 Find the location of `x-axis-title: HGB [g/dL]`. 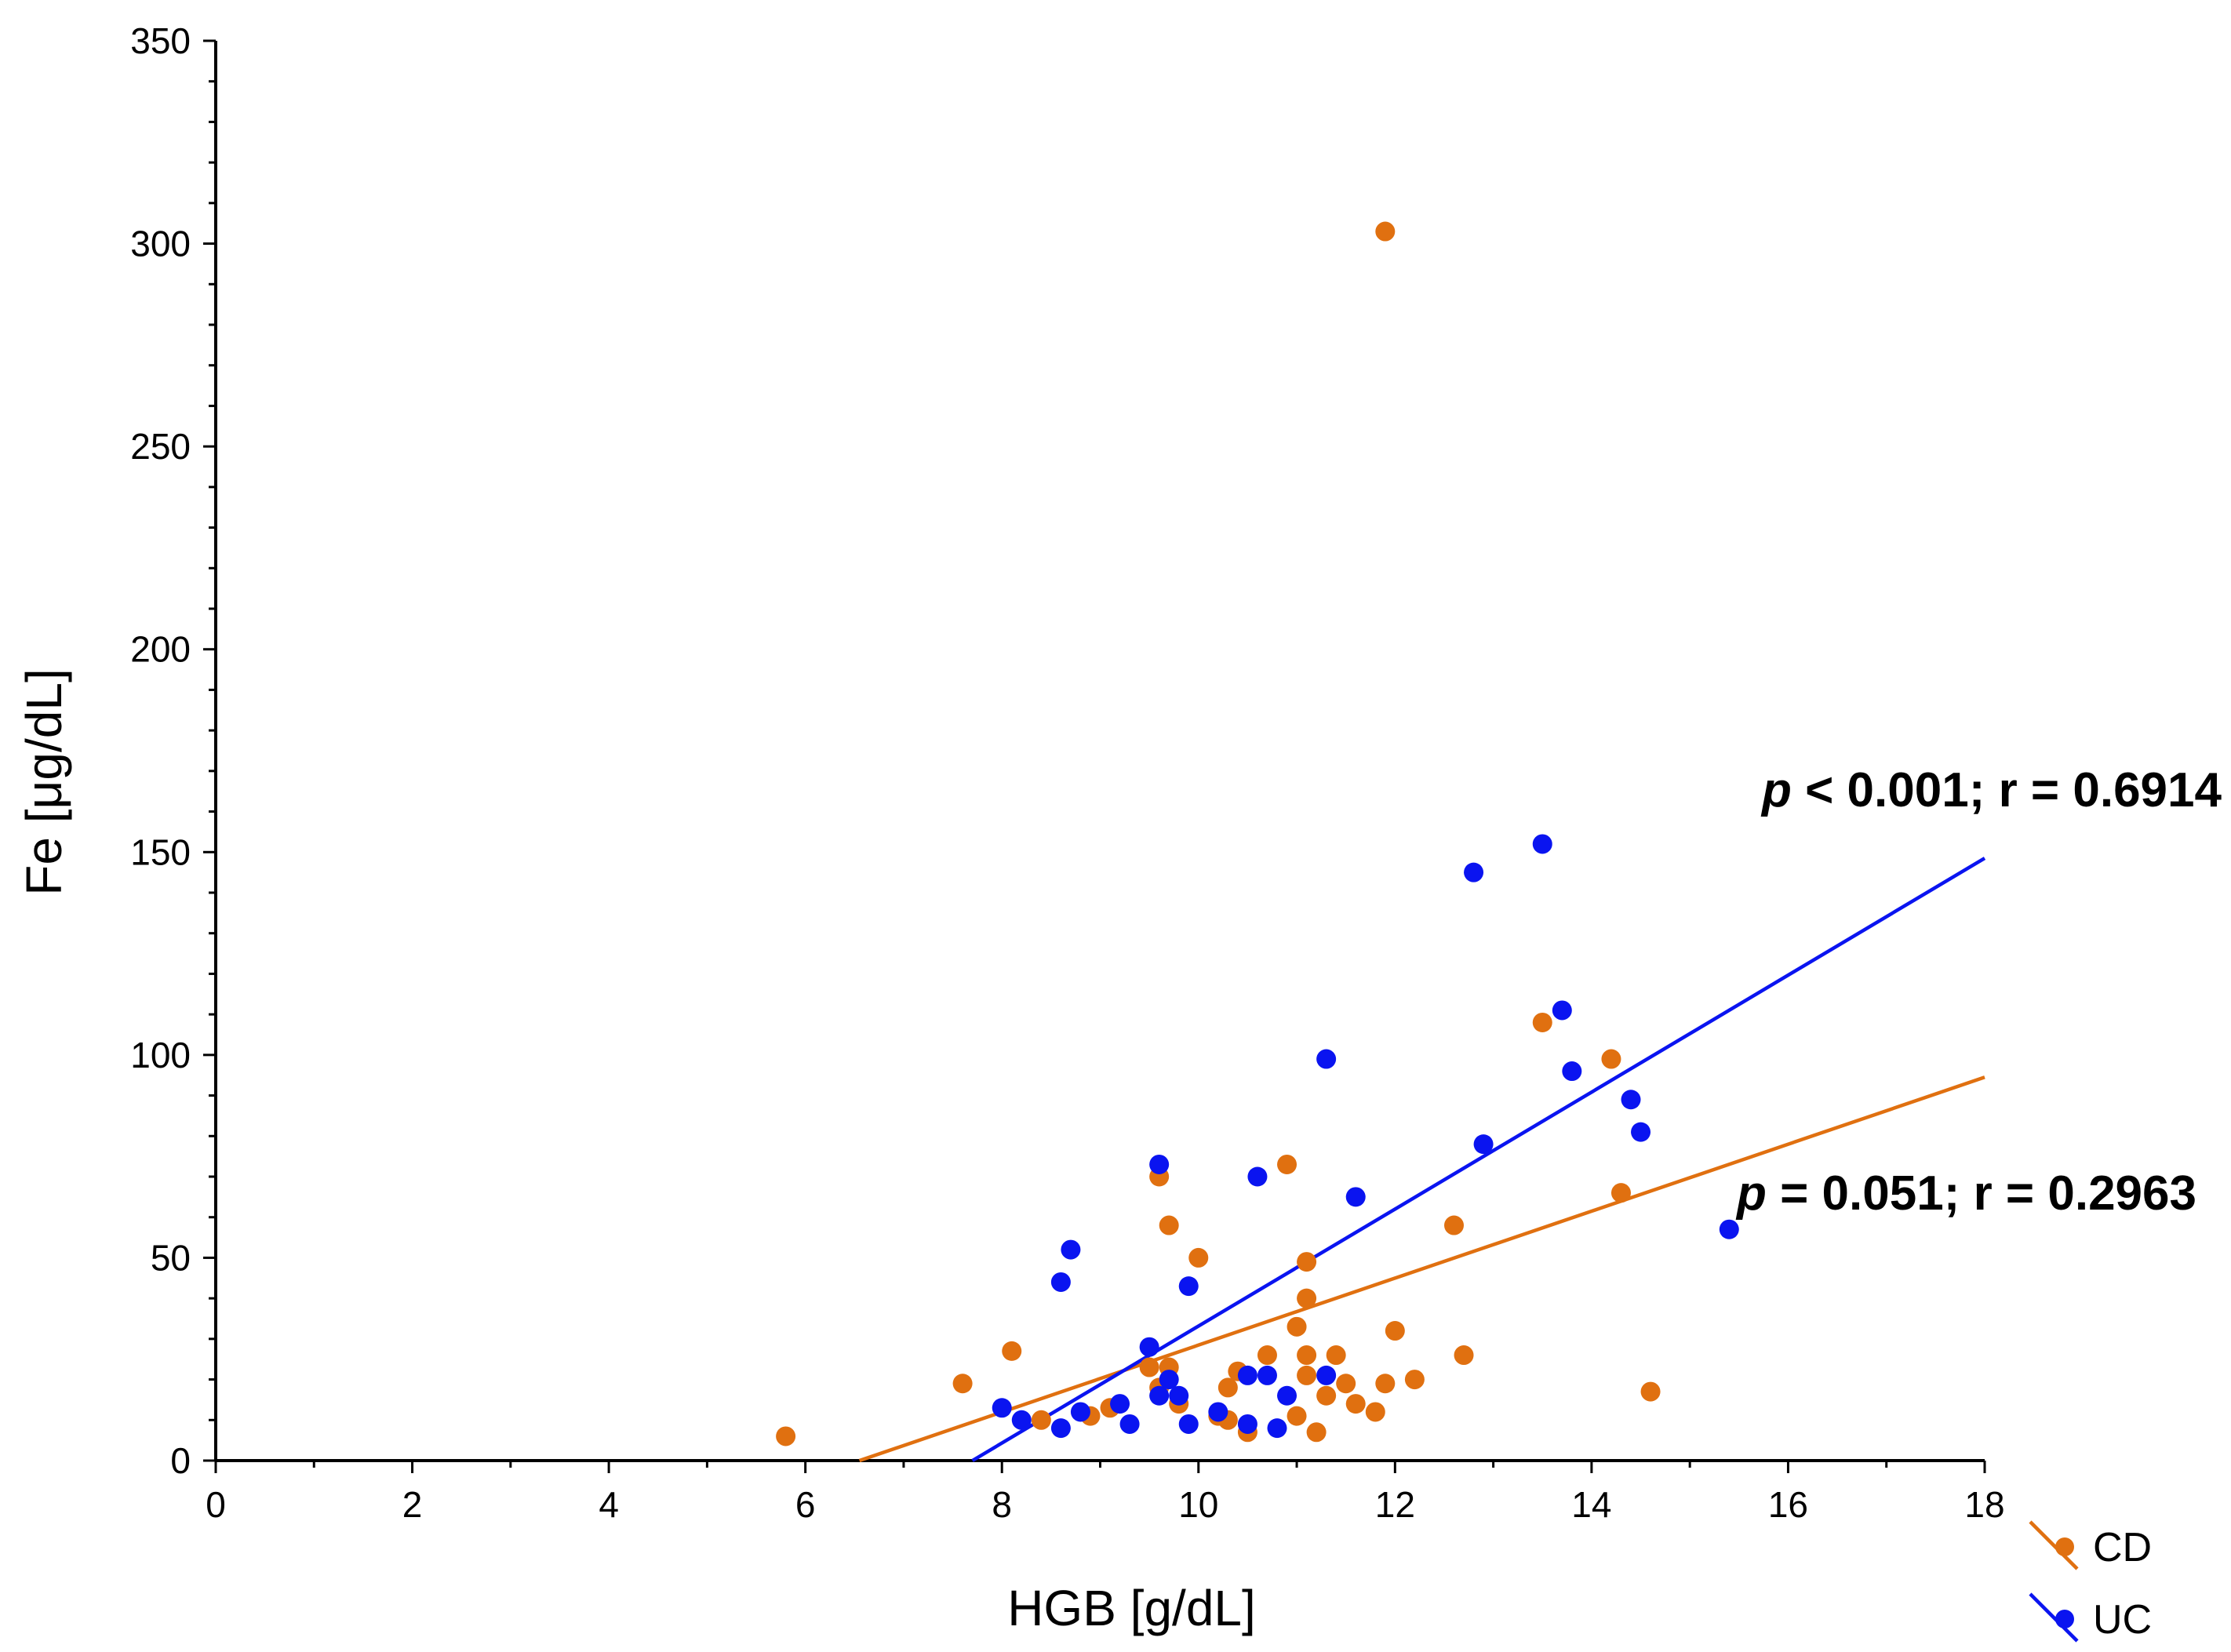

x-axis-title: HGB [g/dL] is located at coordinates (1131, 1608).